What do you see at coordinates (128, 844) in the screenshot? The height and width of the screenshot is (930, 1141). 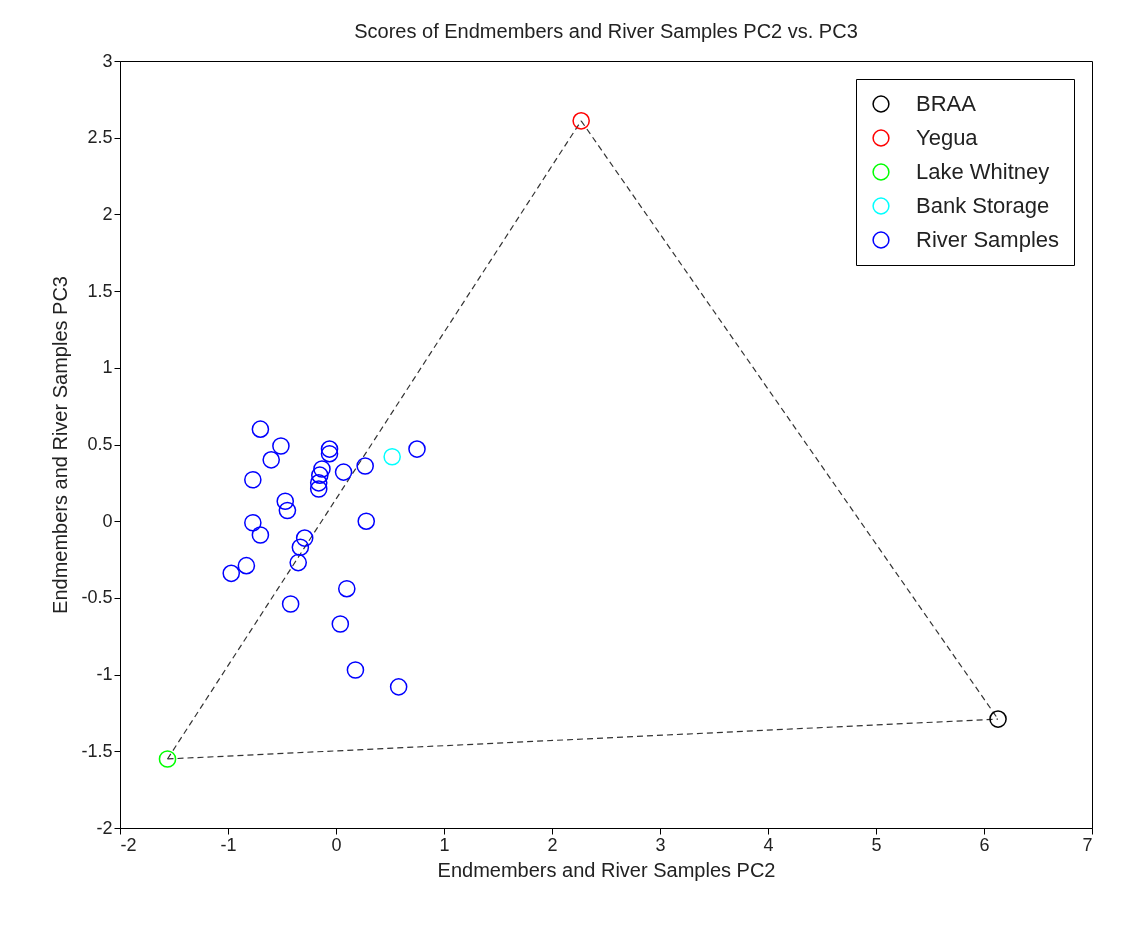 I see `x-tick-label: -2` at bounding box center [128, 844].